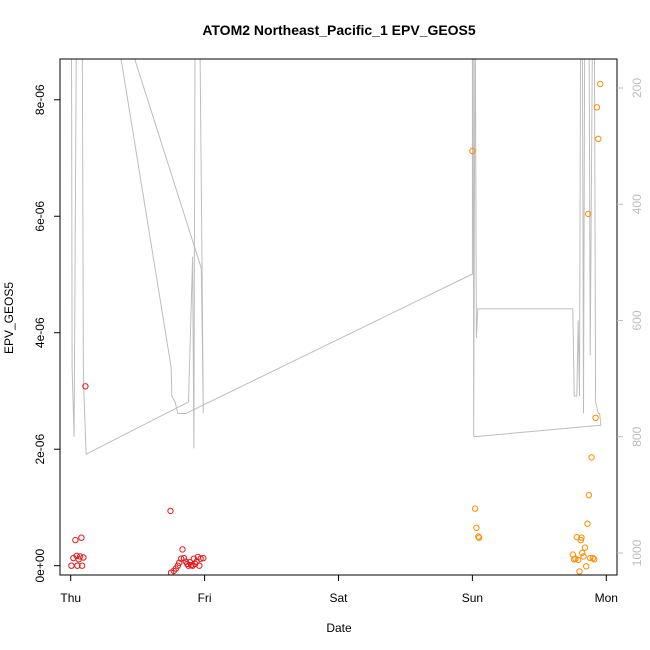 The image size is (650, 650). I want to click on x-tick-label: Mon, so click(606, 598).